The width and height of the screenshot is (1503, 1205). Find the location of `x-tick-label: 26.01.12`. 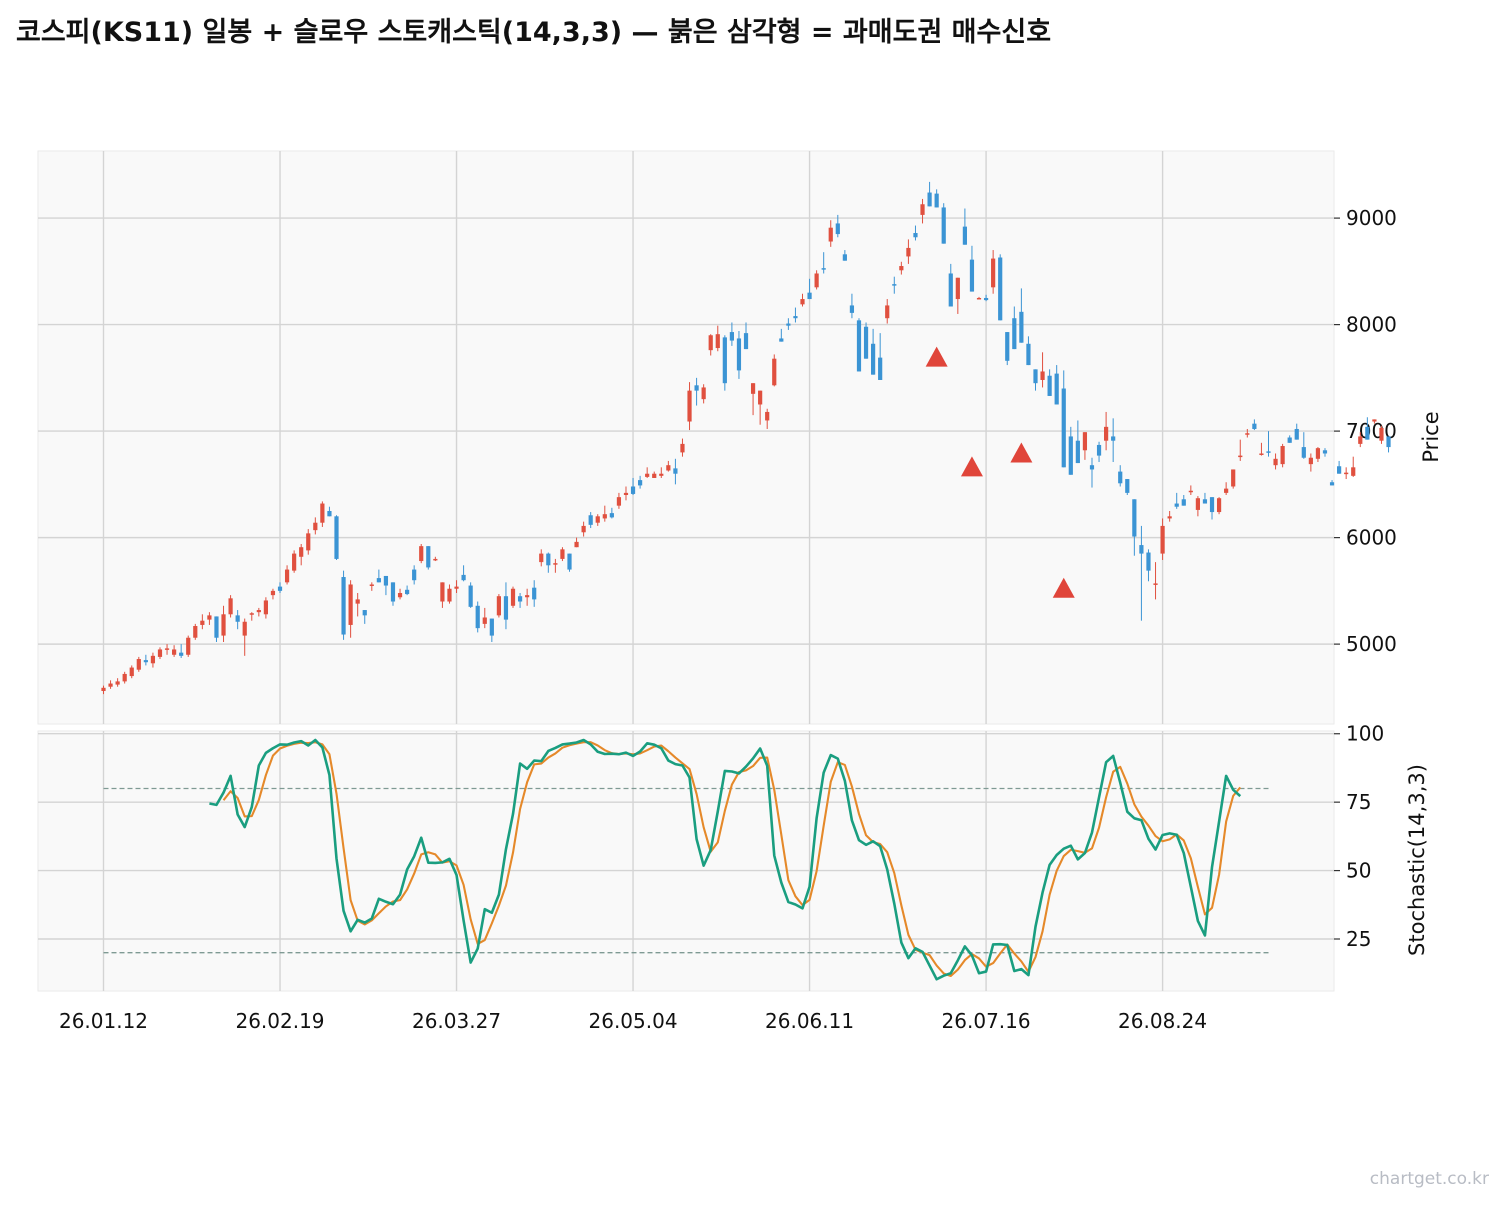

x-tick-label: 26.01.12 is located at coordinates (103, 1021).